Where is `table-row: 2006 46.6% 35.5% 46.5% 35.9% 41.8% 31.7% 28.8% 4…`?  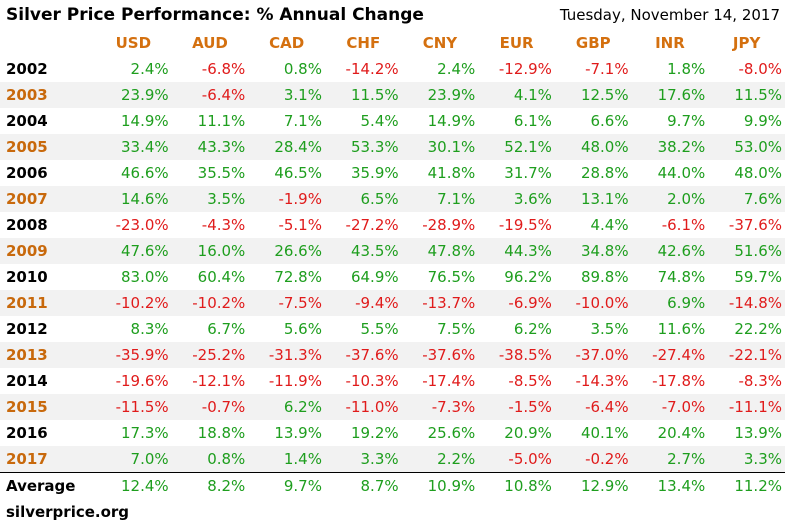
table-row: 2006 46.6% 35.5% 46.5% 35.9% 41.8% 31.7% 28.8% 4… is located at coordinates (392, 173).